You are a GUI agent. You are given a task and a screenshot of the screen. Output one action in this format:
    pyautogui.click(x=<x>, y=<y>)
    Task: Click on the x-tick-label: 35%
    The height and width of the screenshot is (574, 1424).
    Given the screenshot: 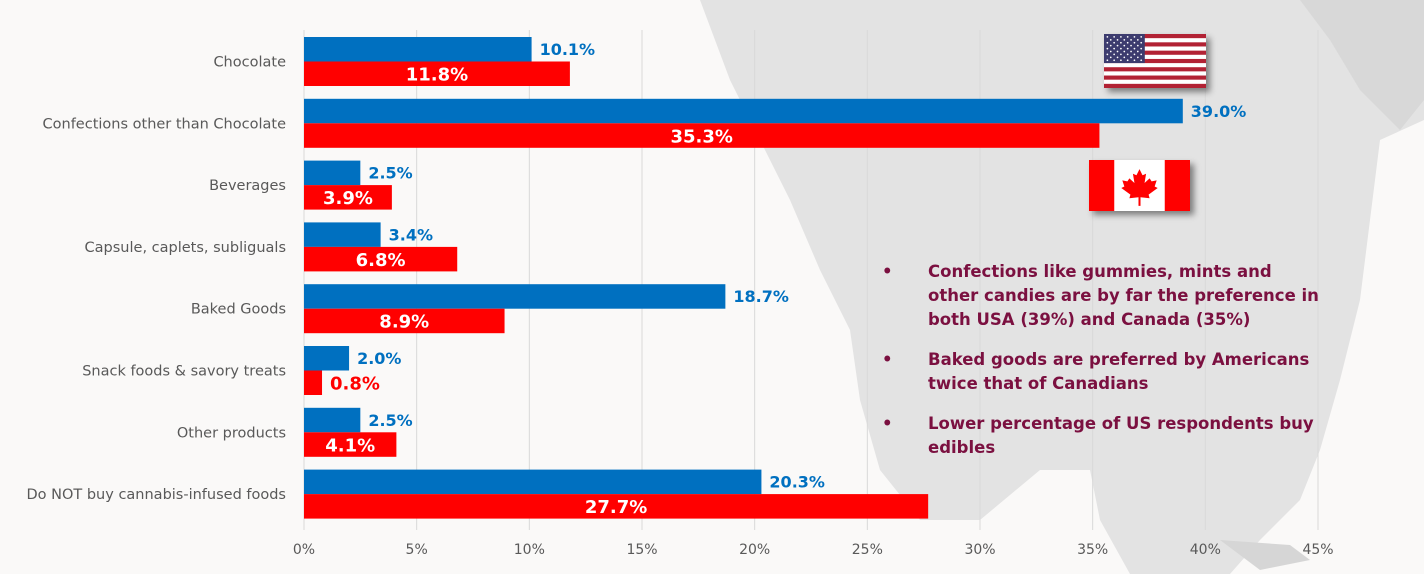 What is the action you would take?
    pyautogui.click(x=1092, y=550)
    